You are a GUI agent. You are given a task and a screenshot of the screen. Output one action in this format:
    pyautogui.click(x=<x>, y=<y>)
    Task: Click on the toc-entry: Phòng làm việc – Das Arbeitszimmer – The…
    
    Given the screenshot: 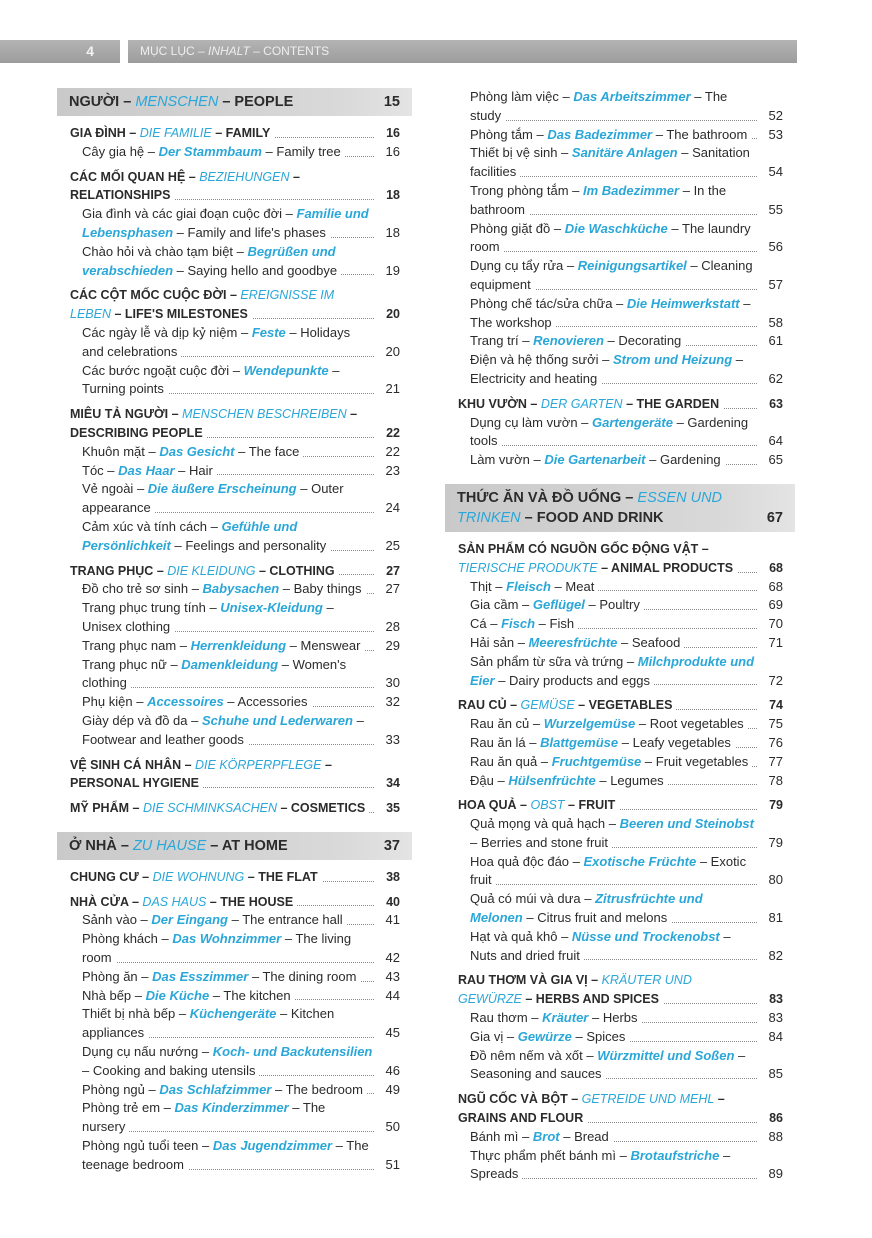 What is the action you would take?
    pyautogui.click(x=626, y=107)
    